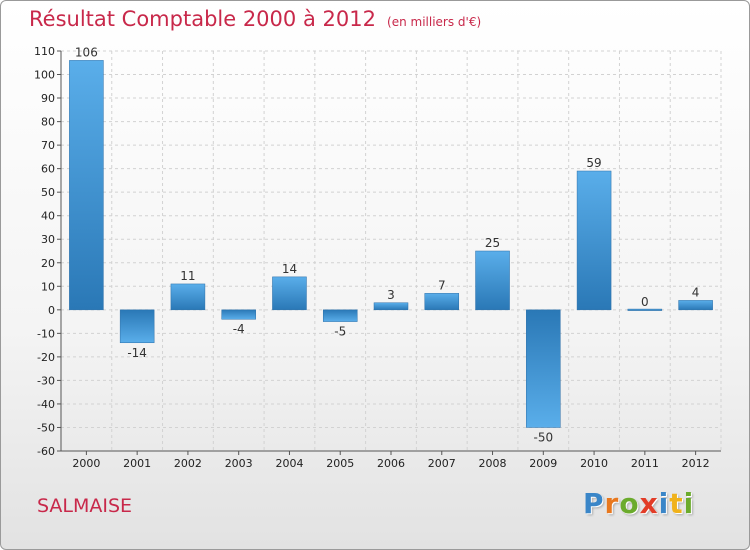  What do you see at coordinates (594, 463) in the screenshot?
I see `x-tick-label: 2010` at bounding box center [594, 463].